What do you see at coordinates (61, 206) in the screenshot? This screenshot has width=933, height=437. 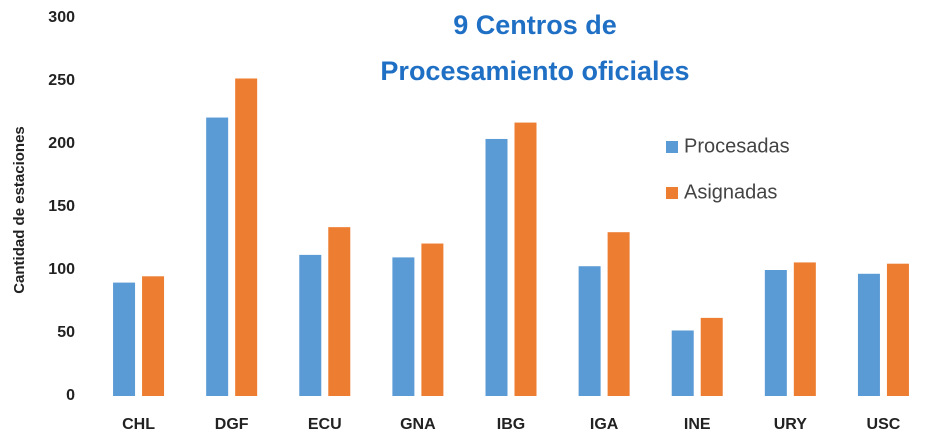 I see `y-tick-label: 150` at bounding box center [61, 206].